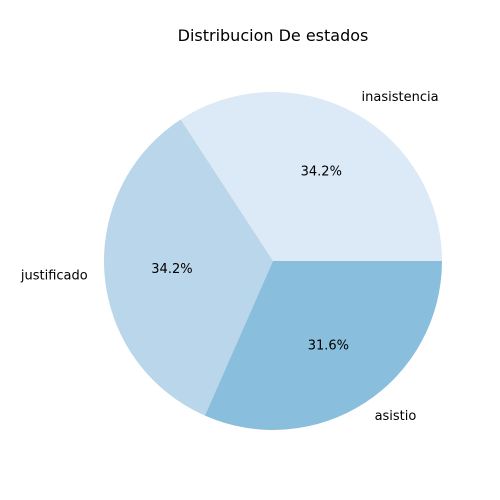  What do you see at coordinates (321, 171) in the screenshot?
I see `slice-percent-inasistencia: 34.2%` at bounding box center [321, 171].